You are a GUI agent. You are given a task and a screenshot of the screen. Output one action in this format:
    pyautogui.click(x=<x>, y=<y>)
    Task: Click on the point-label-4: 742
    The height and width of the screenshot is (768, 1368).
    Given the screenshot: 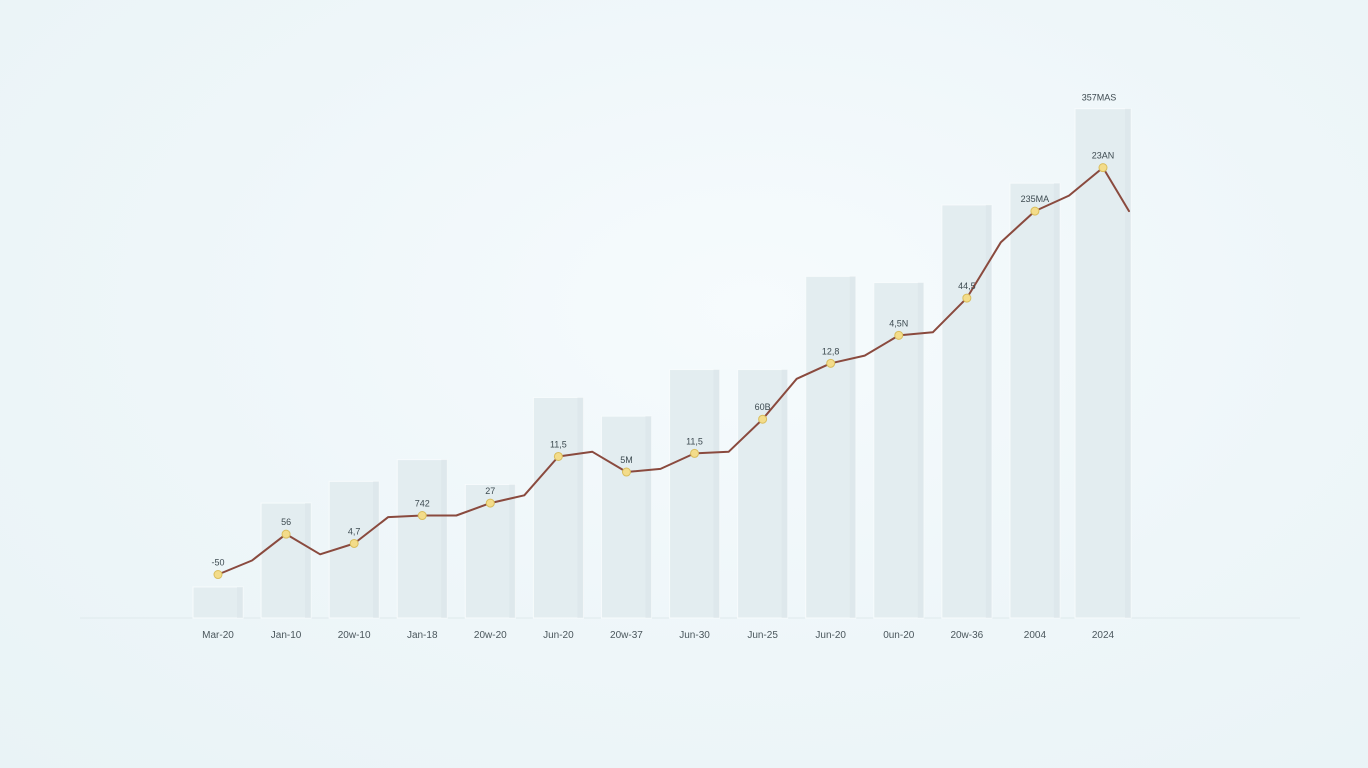 What is the action you would take?
    pyautogui.click(x=422, y=504)
    